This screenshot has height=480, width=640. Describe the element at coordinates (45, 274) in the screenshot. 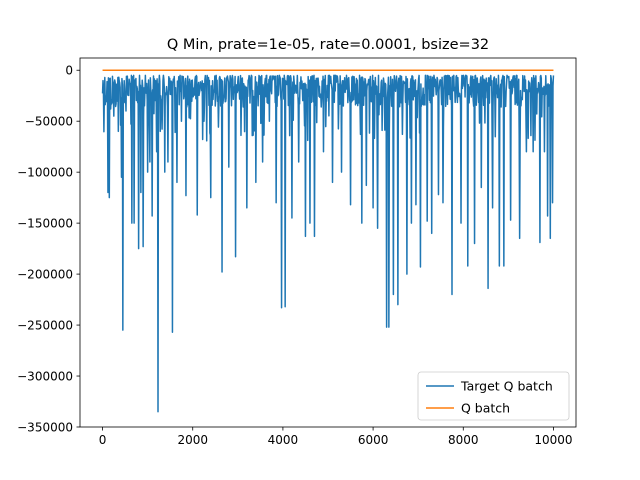

I see `y-tick-label: −200000` at that location.